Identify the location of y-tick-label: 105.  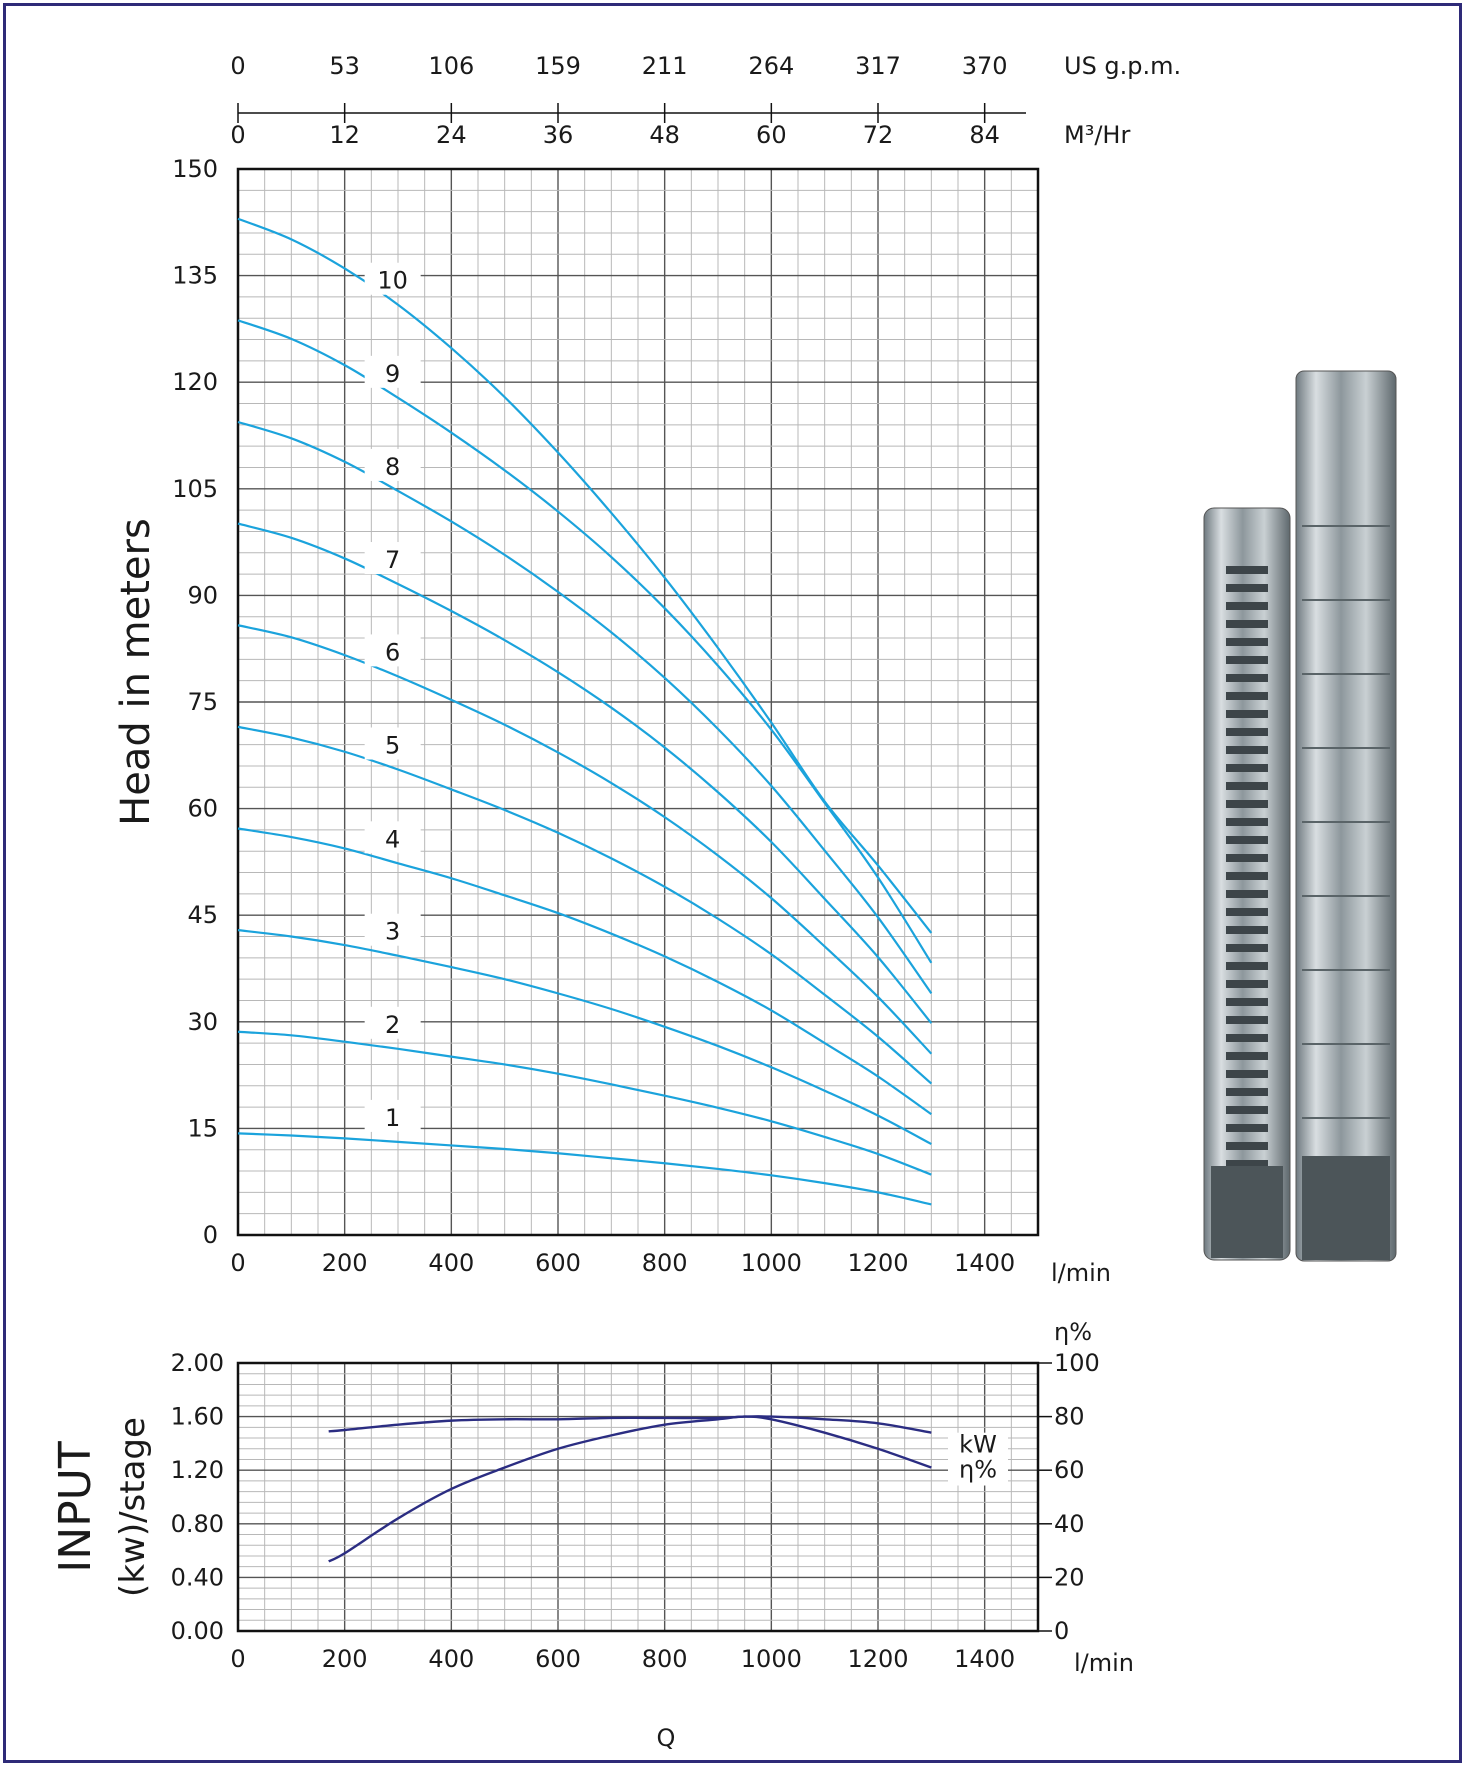
(195, 489).